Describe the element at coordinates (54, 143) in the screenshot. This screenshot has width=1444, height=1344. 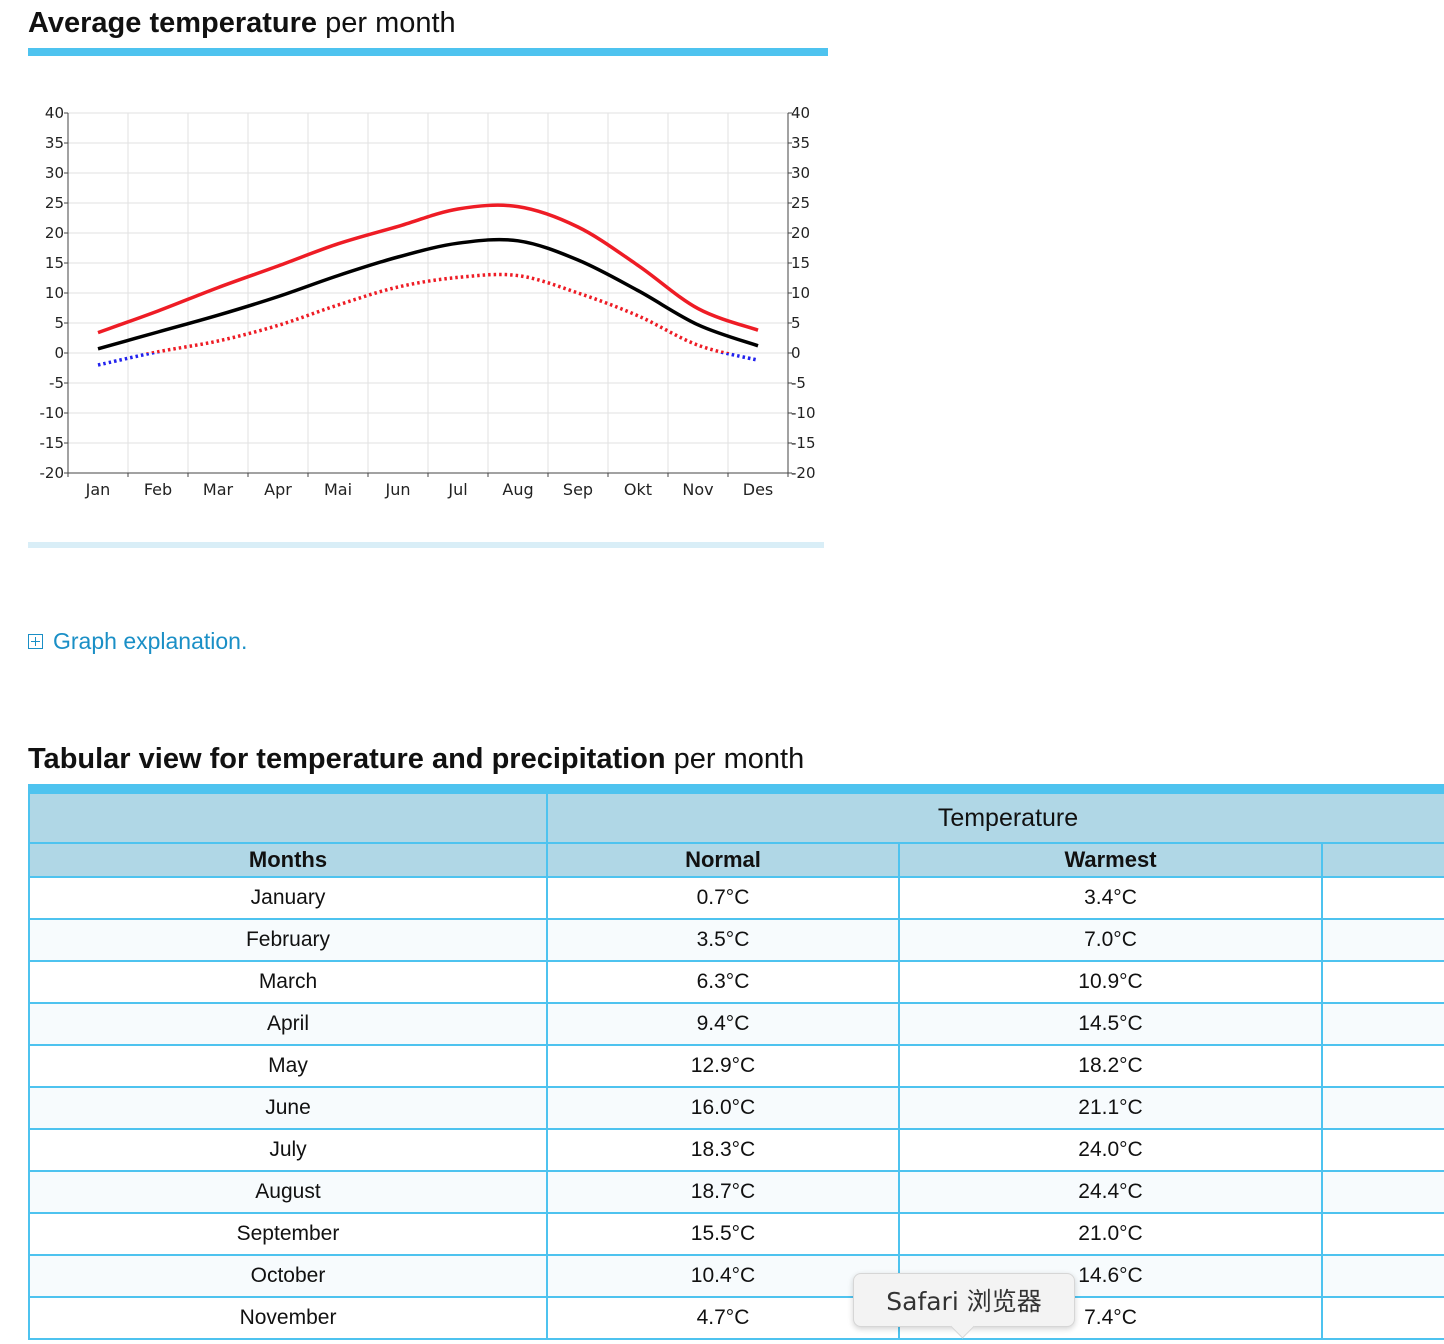
I see `y-tick-label-left: 35` at that location.